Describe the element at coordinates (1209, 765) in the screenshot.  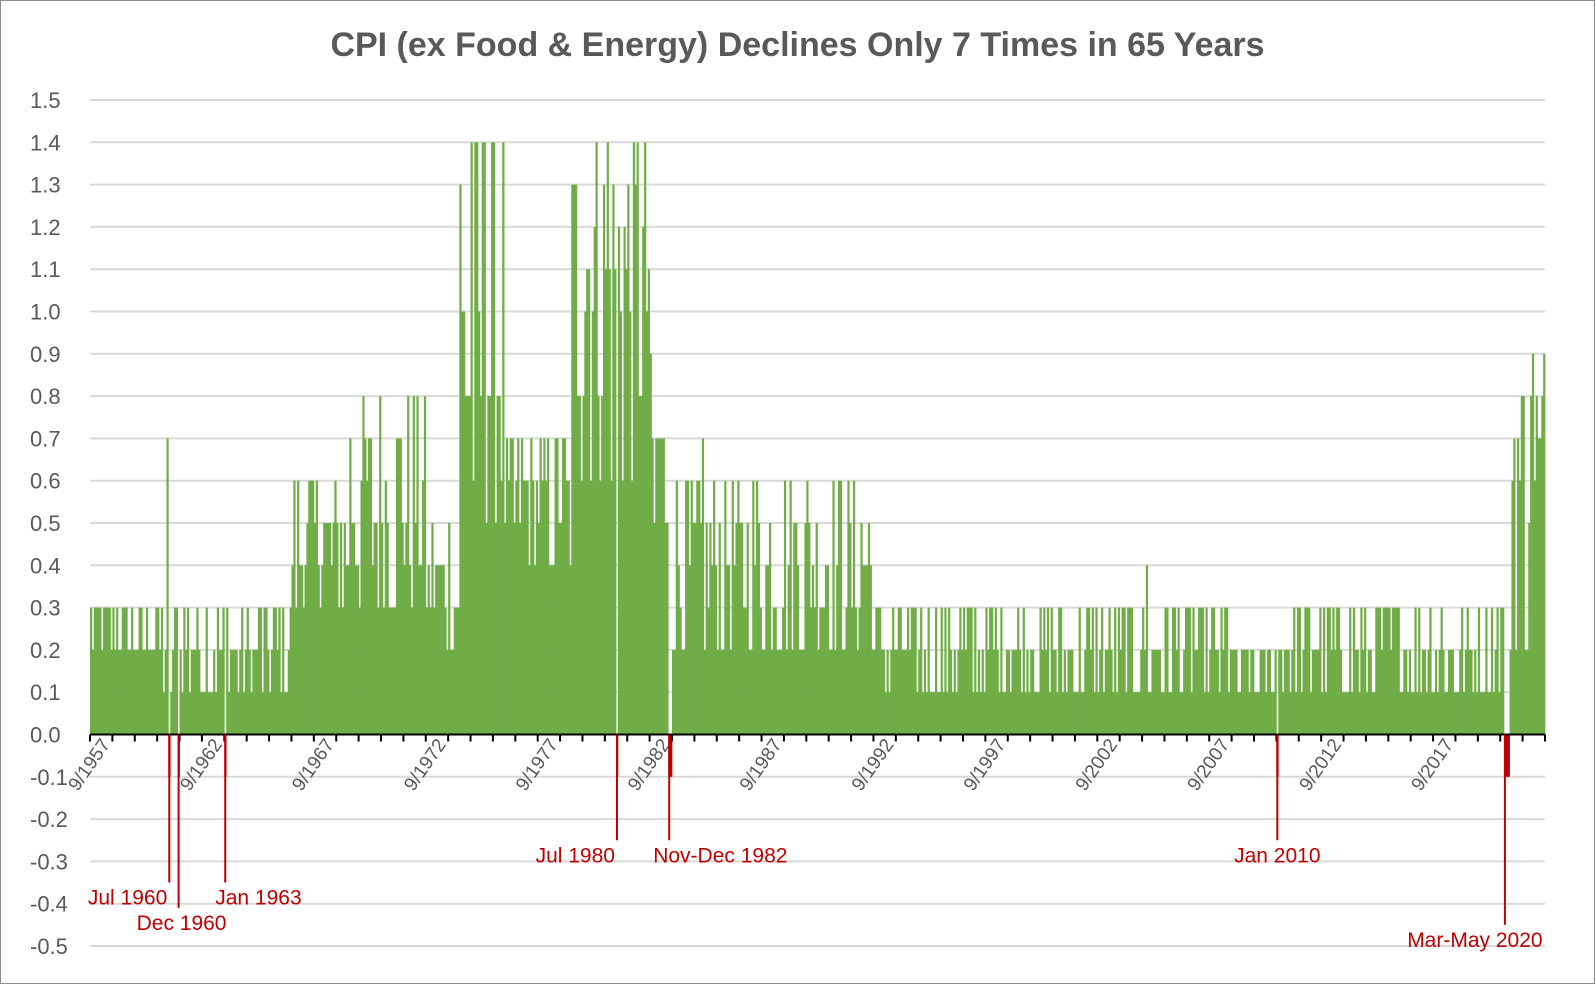
I see `x-tick-label: 9/2007` at that location.